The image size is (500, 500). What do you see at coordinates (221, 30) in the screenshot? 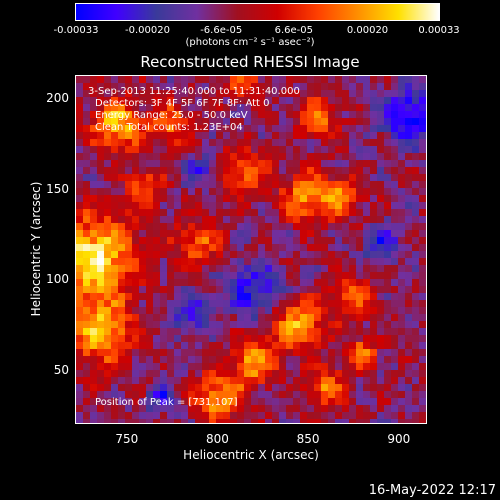
I see `colorbar-tick-label: -6.6e-05` at bounding box center [221, 30].